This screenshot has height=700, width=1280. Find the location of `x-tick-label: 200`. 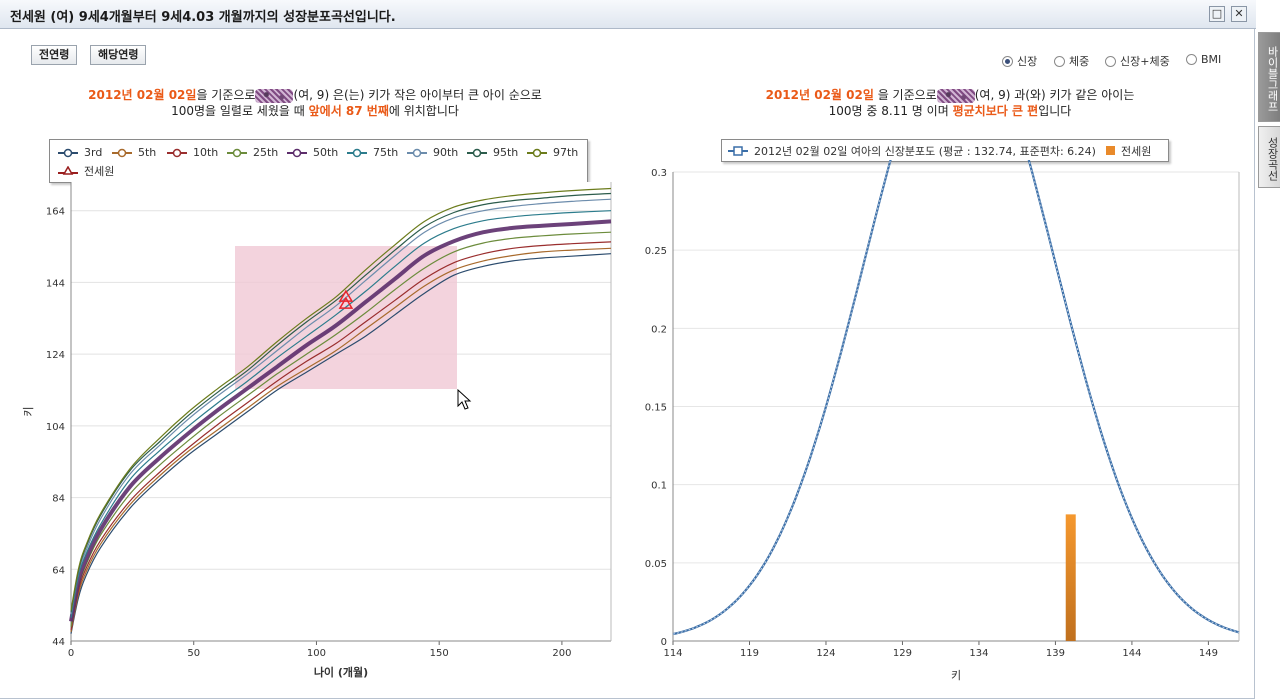

x-tick-label: 200 is located at coordinates (561, 653).